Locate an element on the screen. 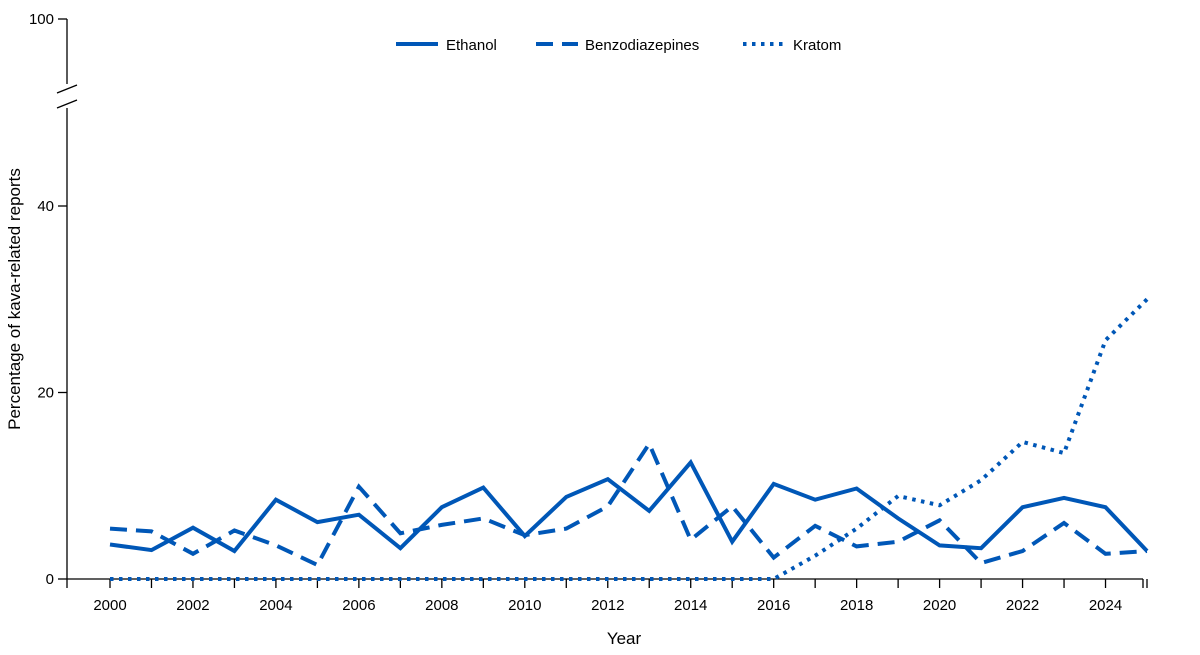  series-line-ethanol is located at coordinates (629, 506).